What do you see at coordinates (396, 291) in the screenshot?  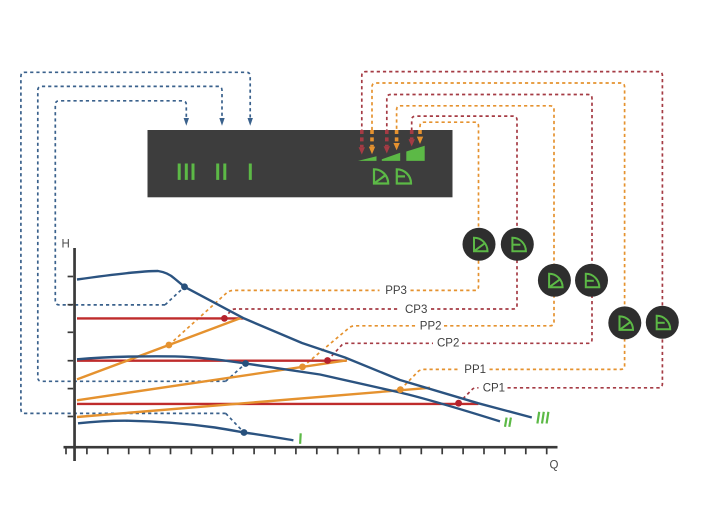 I see `svg-text: PP3` at bounding box center [396, 291].